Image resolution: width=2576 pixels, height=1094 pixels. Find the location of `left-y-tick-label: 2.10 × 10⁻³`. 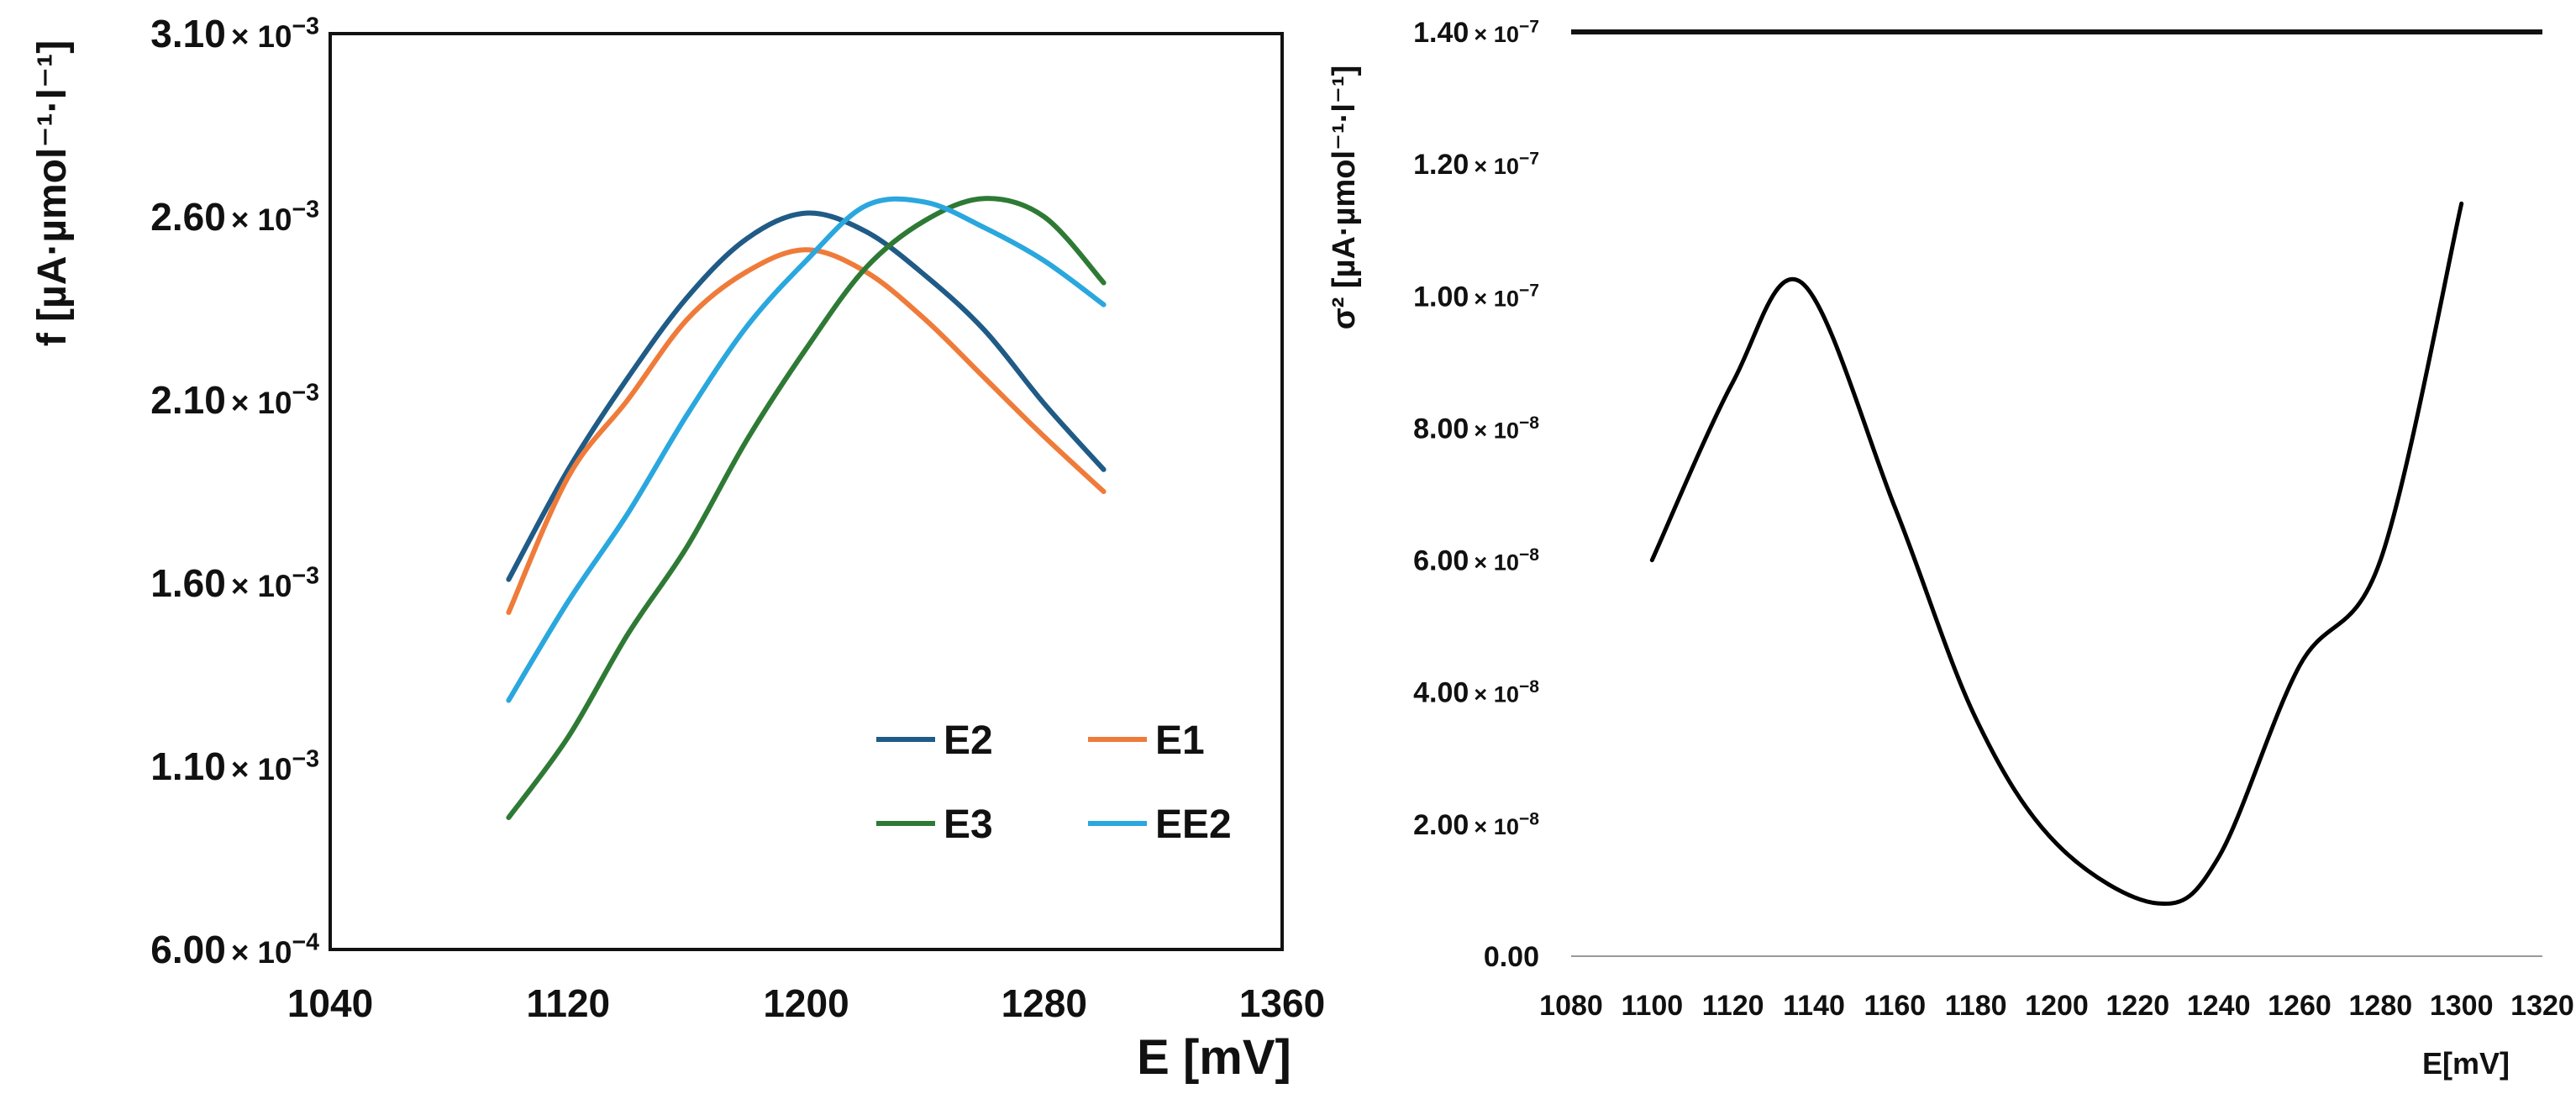

left-y-tick-label: 2.10 × 10⁻³ is located at coordinates (234, 400).